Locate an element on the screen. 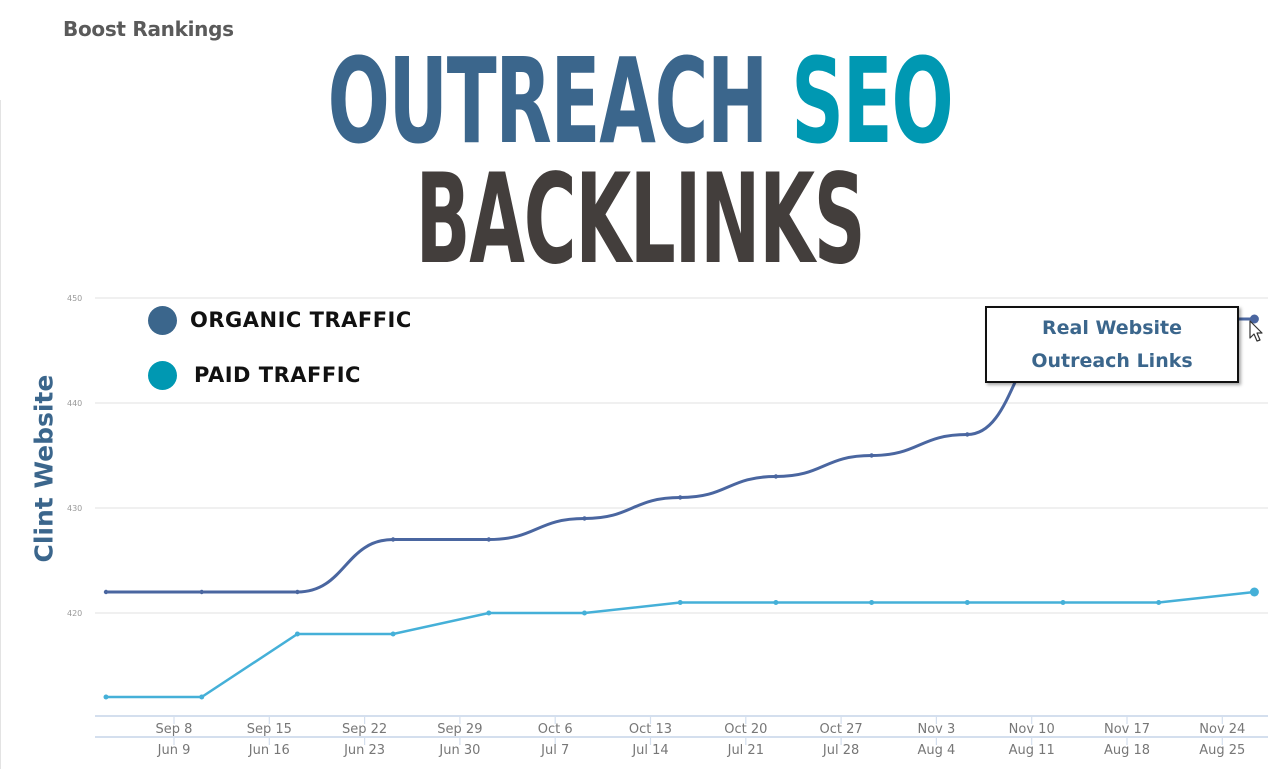  y-tick-label: 430 is located at coordinates (74, 508).